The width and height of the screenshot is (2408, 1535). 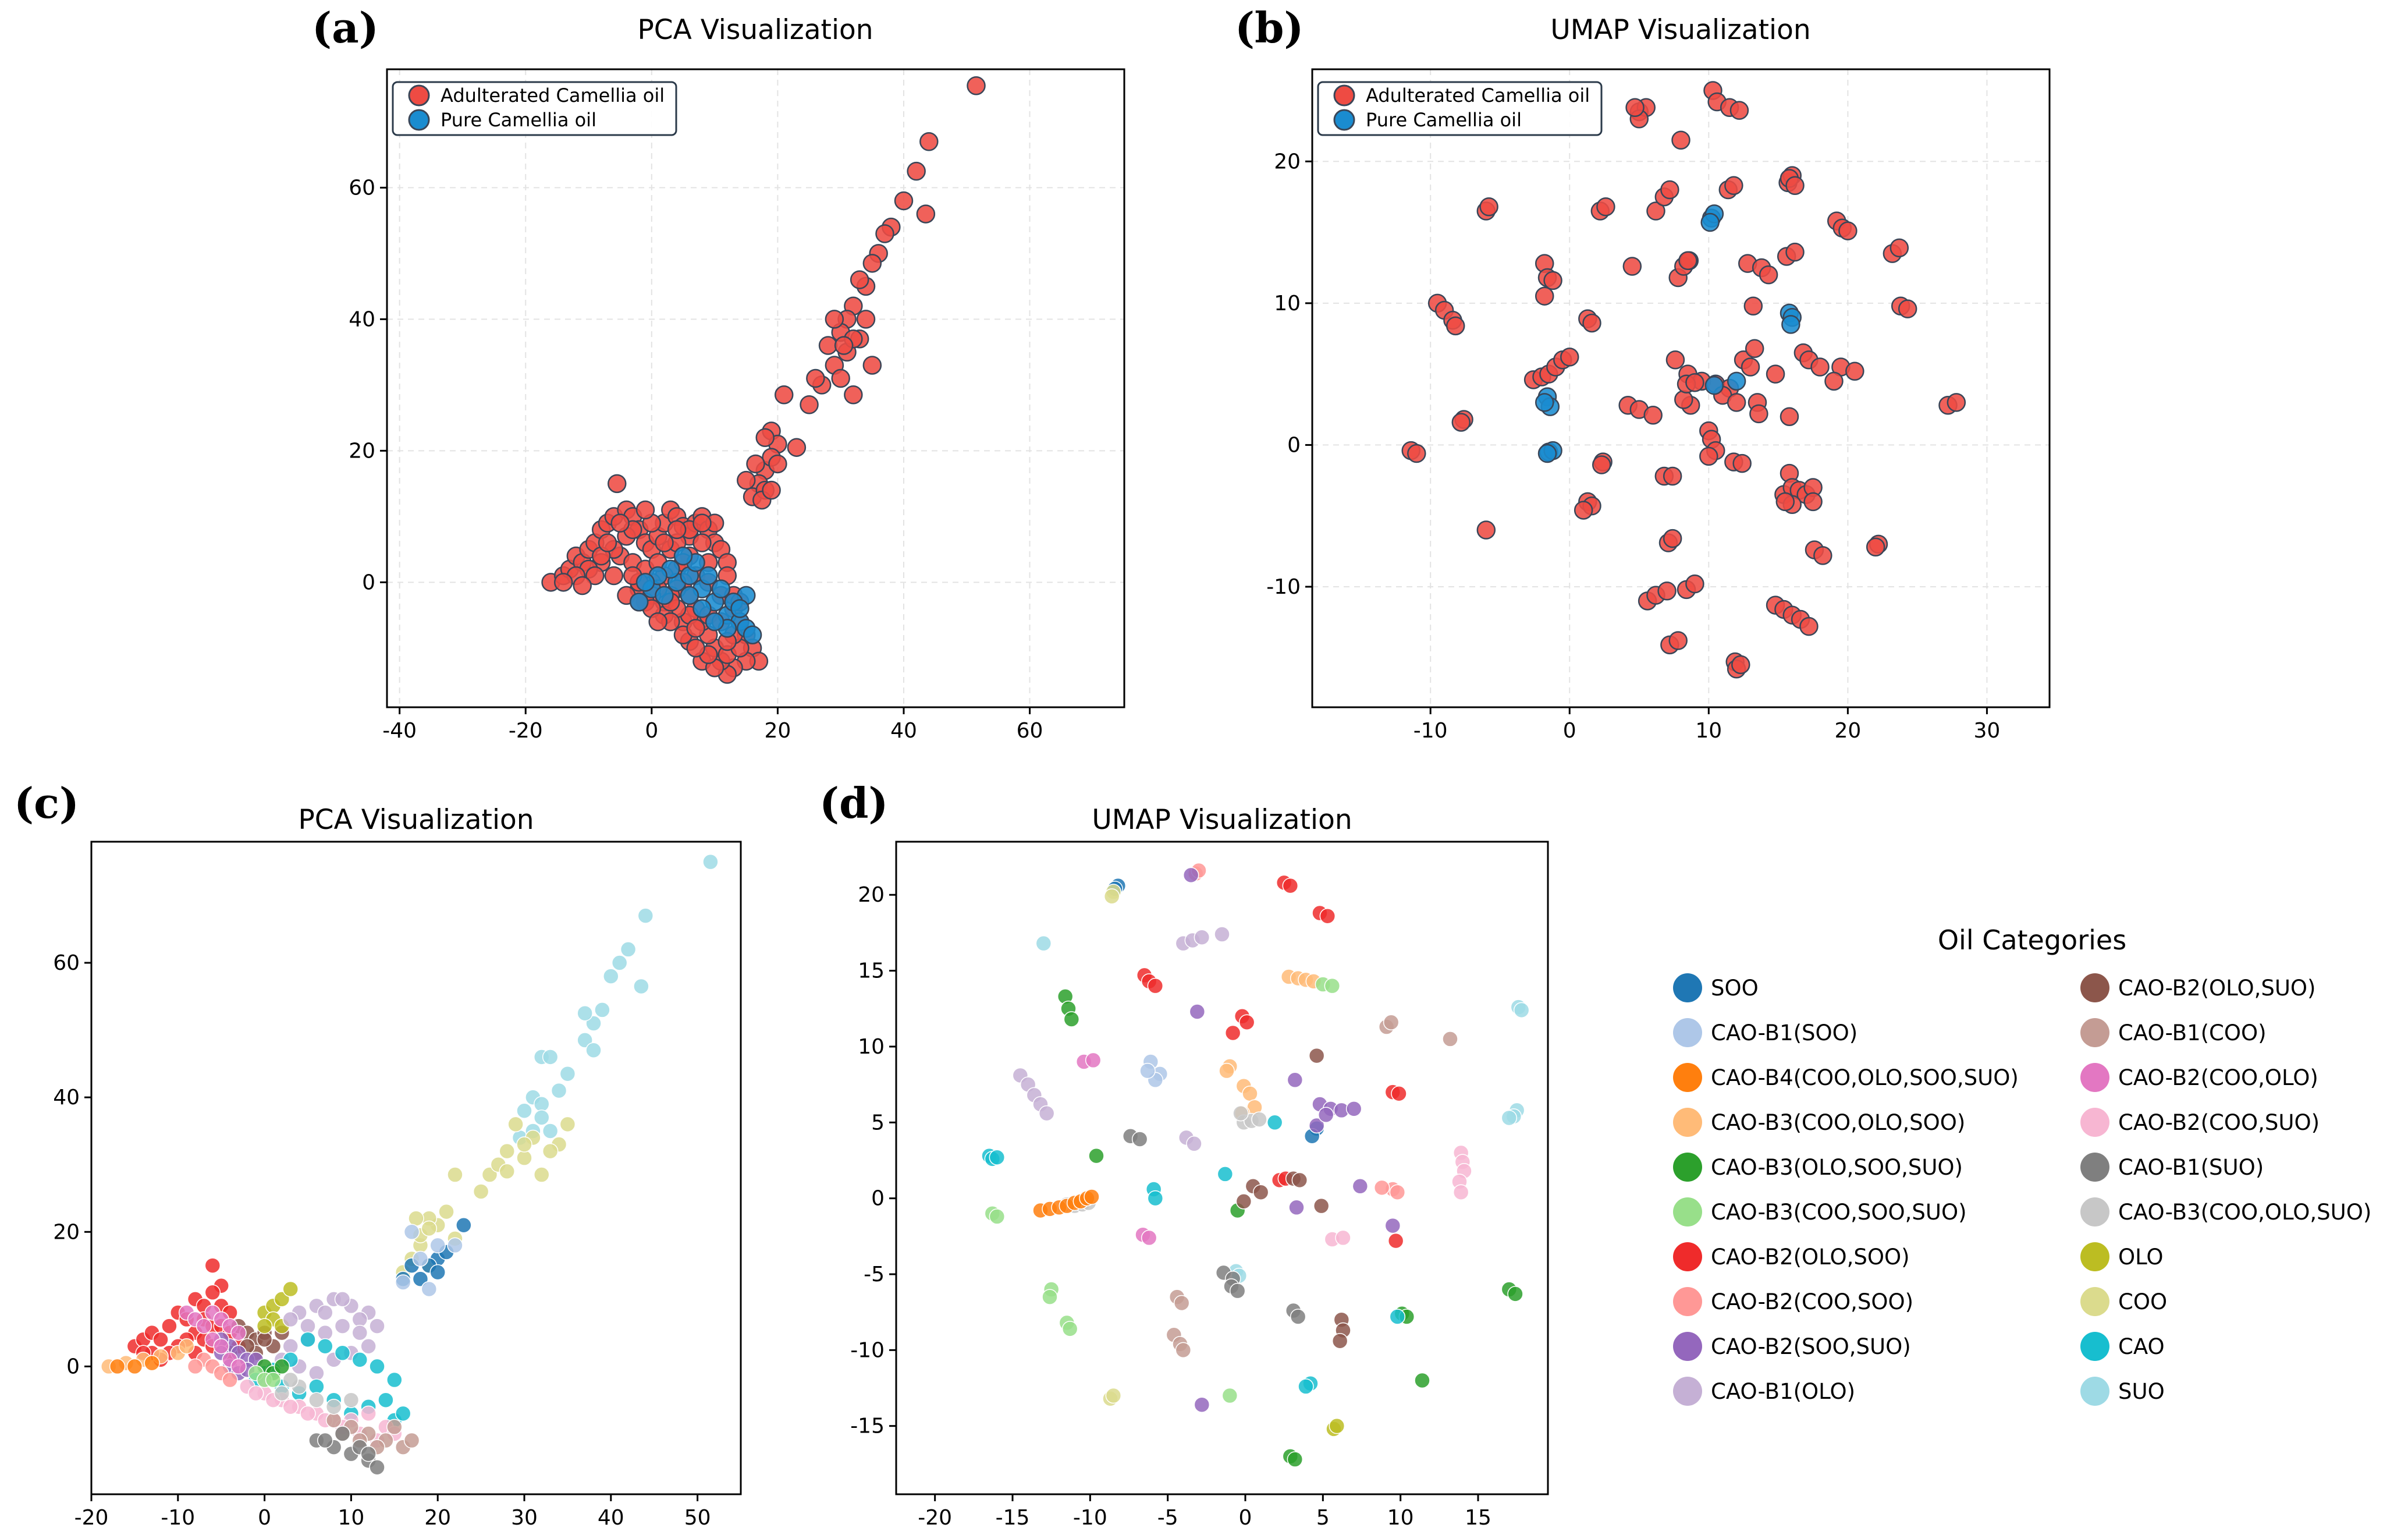 I want to click on panel-d-axis-ticks: -20 -15 -10 -5 0 5 10 15 -15 -10 -5 0 5 10 15 20, so click(x=1170, y=1206).